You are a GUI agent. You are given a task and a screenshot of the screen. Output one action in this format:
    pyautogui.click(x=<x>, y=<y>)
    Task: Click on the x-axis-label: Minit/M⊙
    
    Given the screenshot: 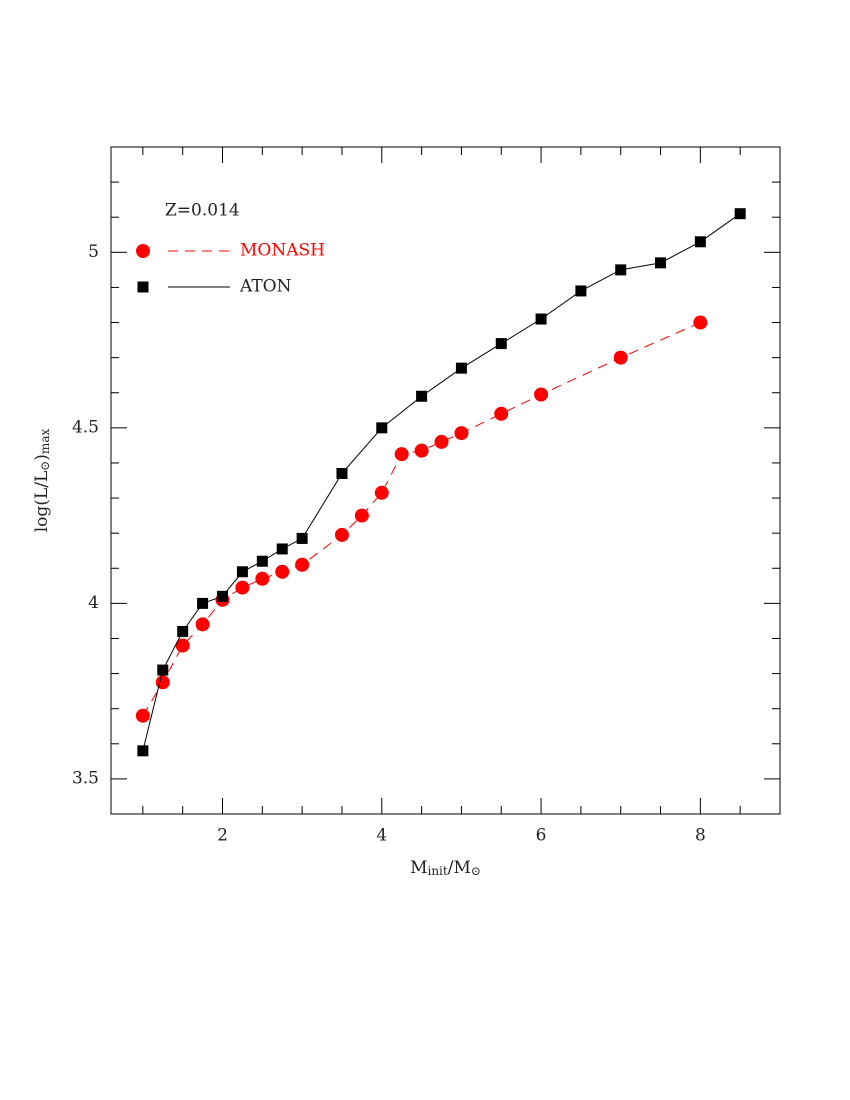 What is the action you would take?
    pyautogui.click(x=445, y=868)
    